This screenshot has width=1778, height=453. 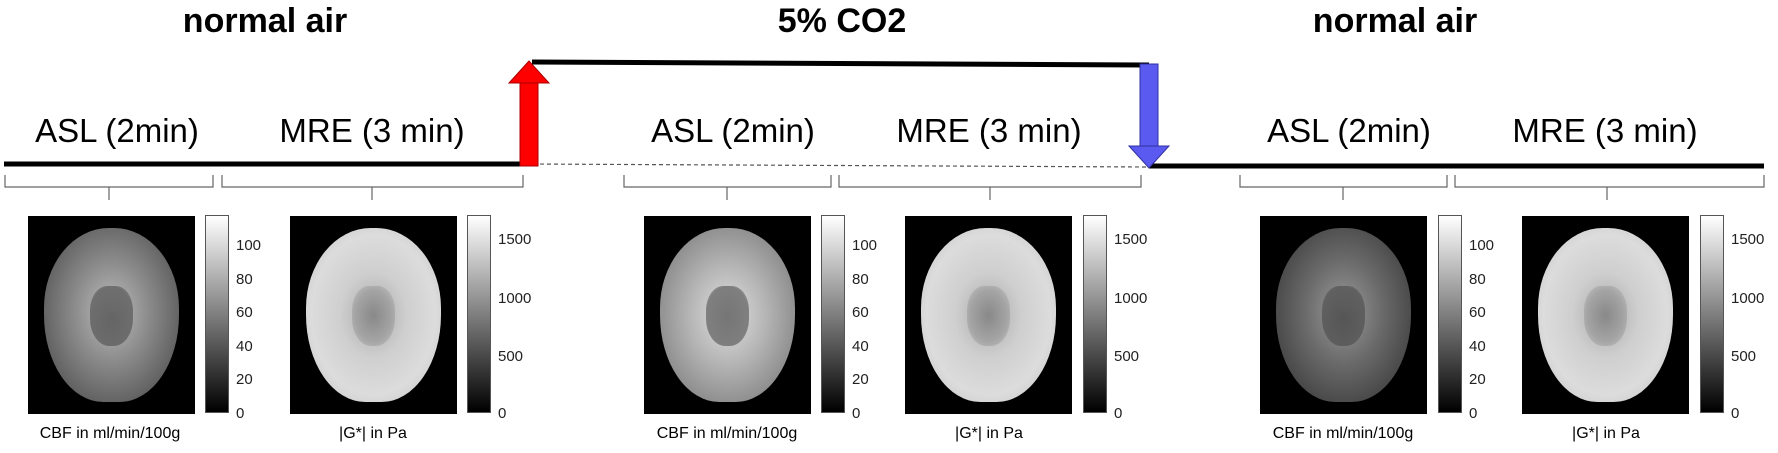 I want to click on phase-title-co2: 5% CO2, so click(x=842, y=21).